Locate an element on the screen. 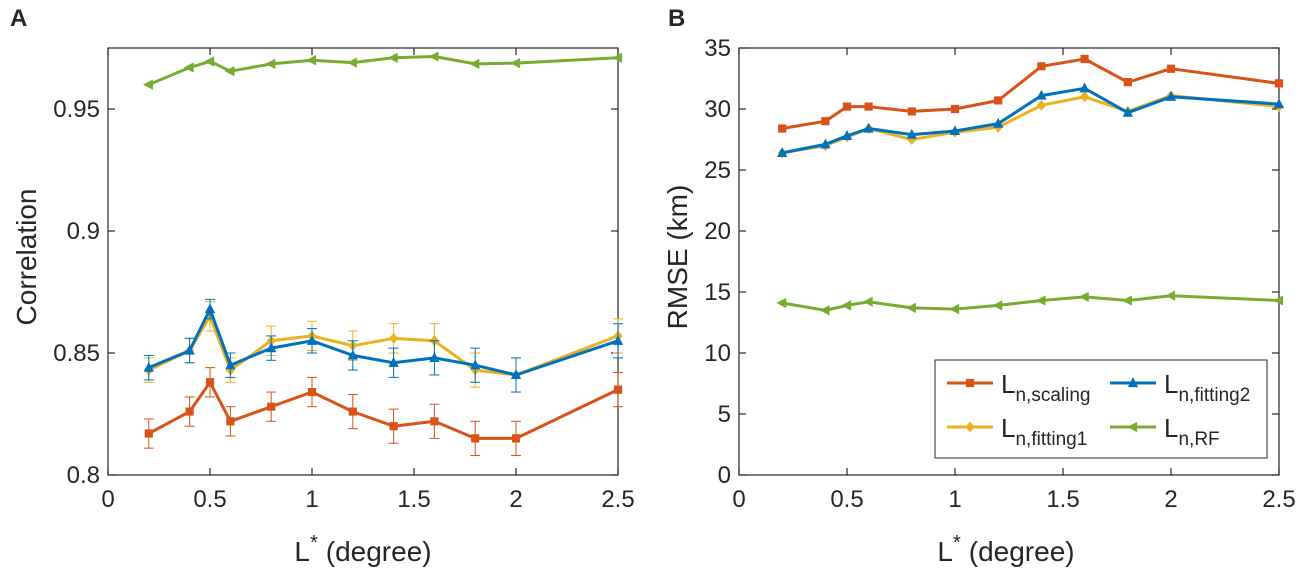  legend-marker-scaling is located at coordinates (970, 383).